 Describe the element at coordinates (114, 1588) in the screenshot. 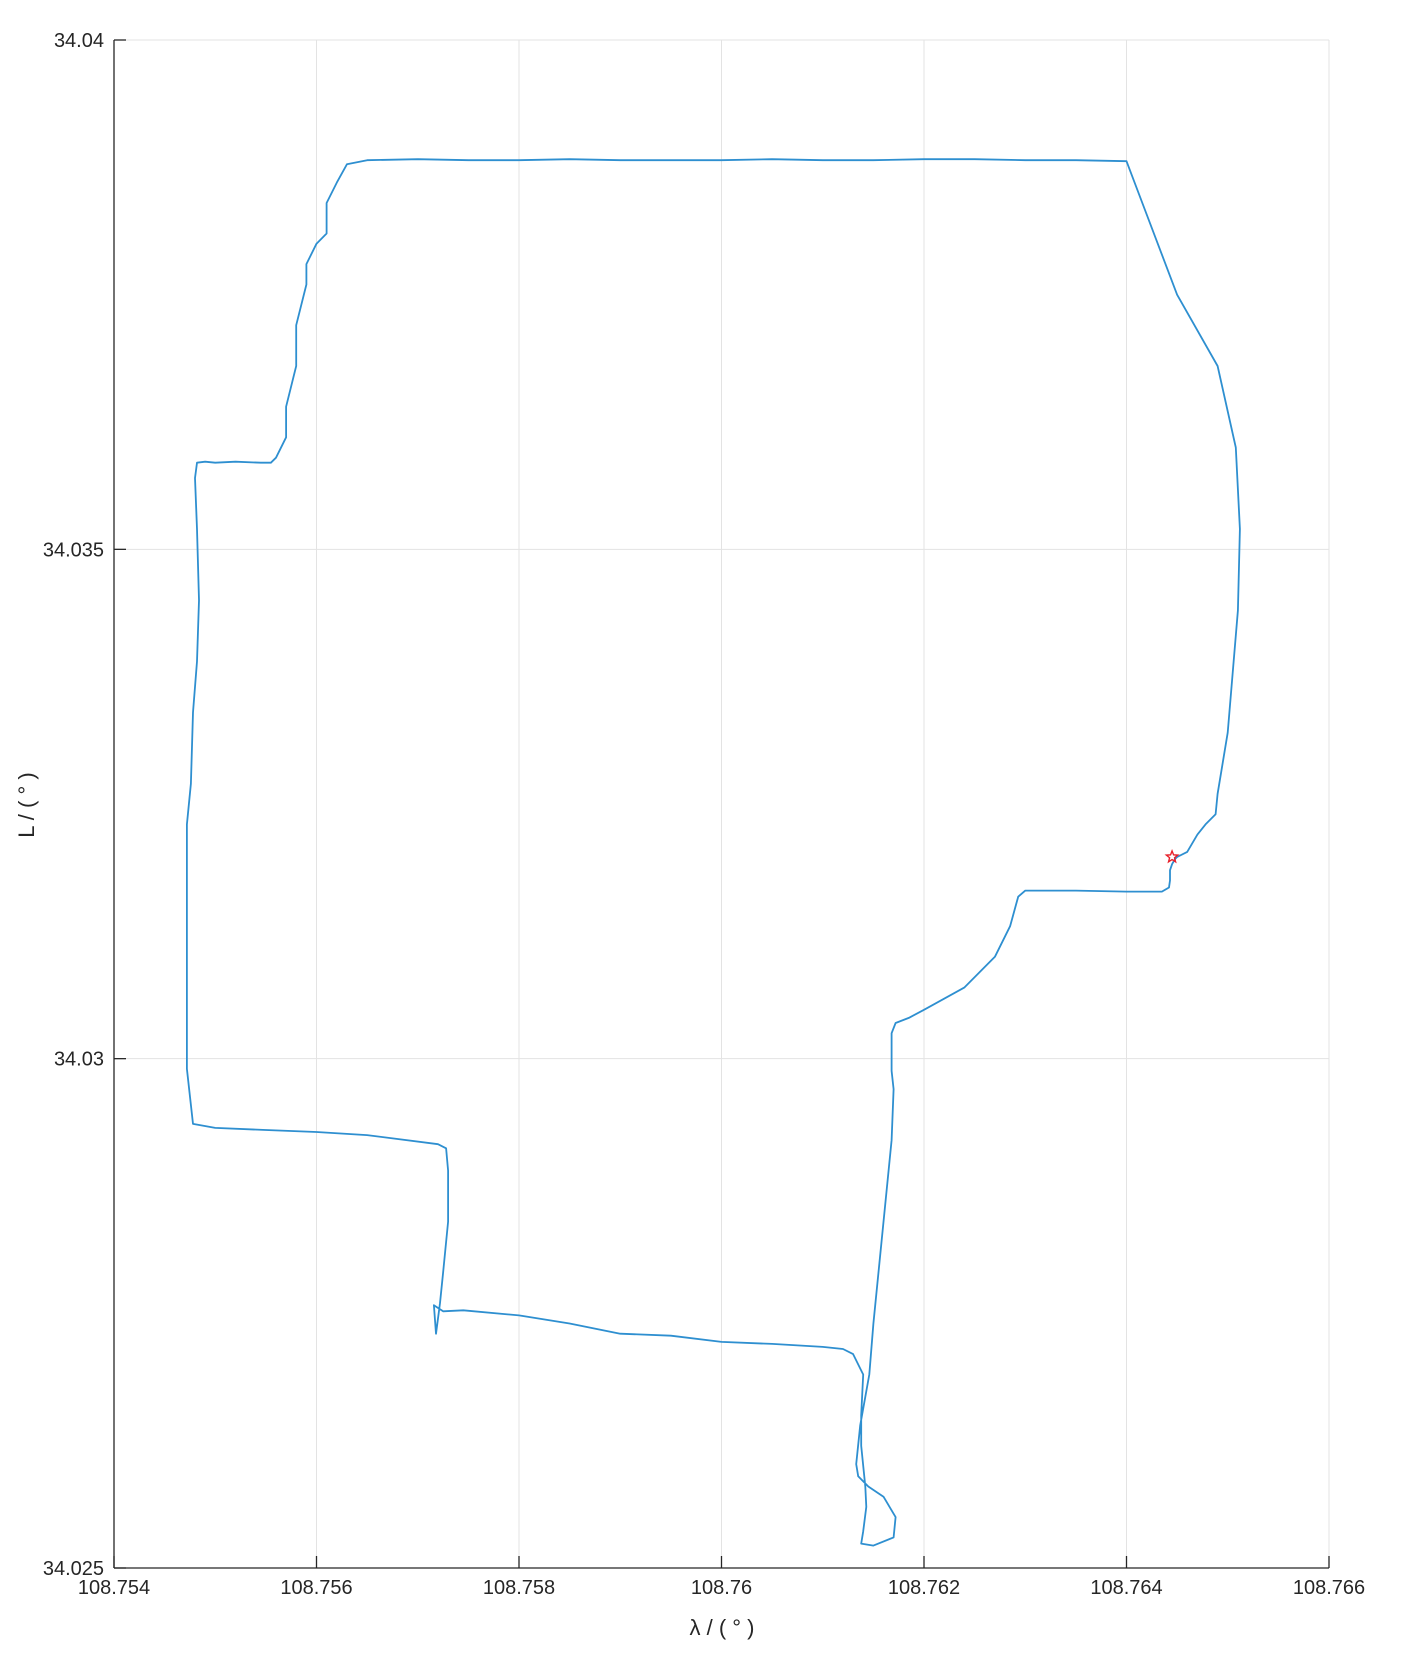

I see `x-tick-label-0: 108.754` at that location.